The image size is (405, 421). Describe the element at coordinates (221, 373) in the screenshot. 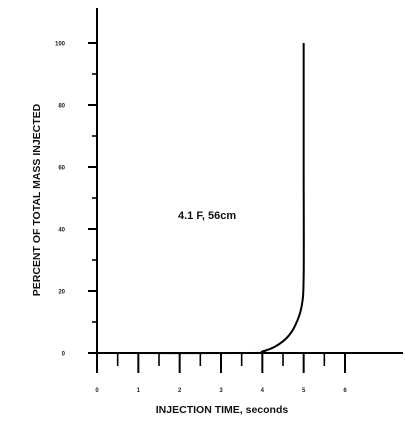

I see `x-ticks: 0 1 2 3 4 5 6` at that location.